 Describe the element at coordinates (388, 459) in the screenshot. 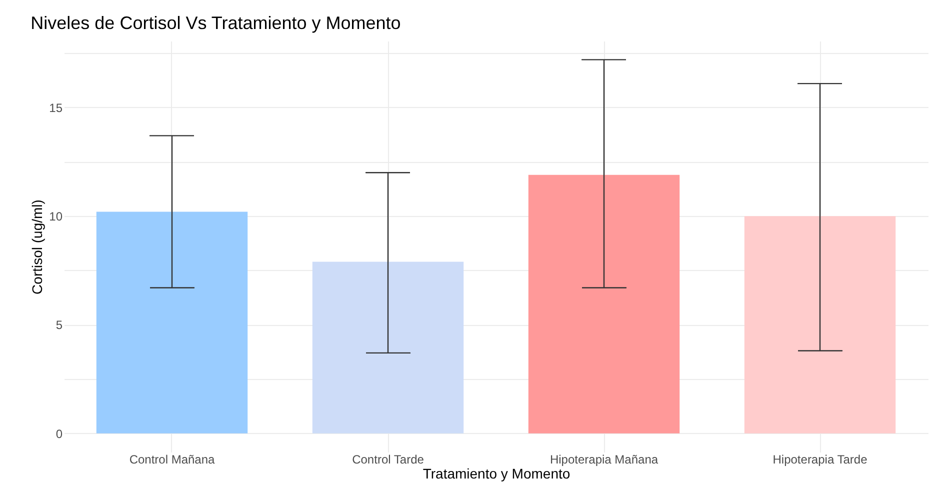

I see `x-tick-label: Control Tarde` at that location.